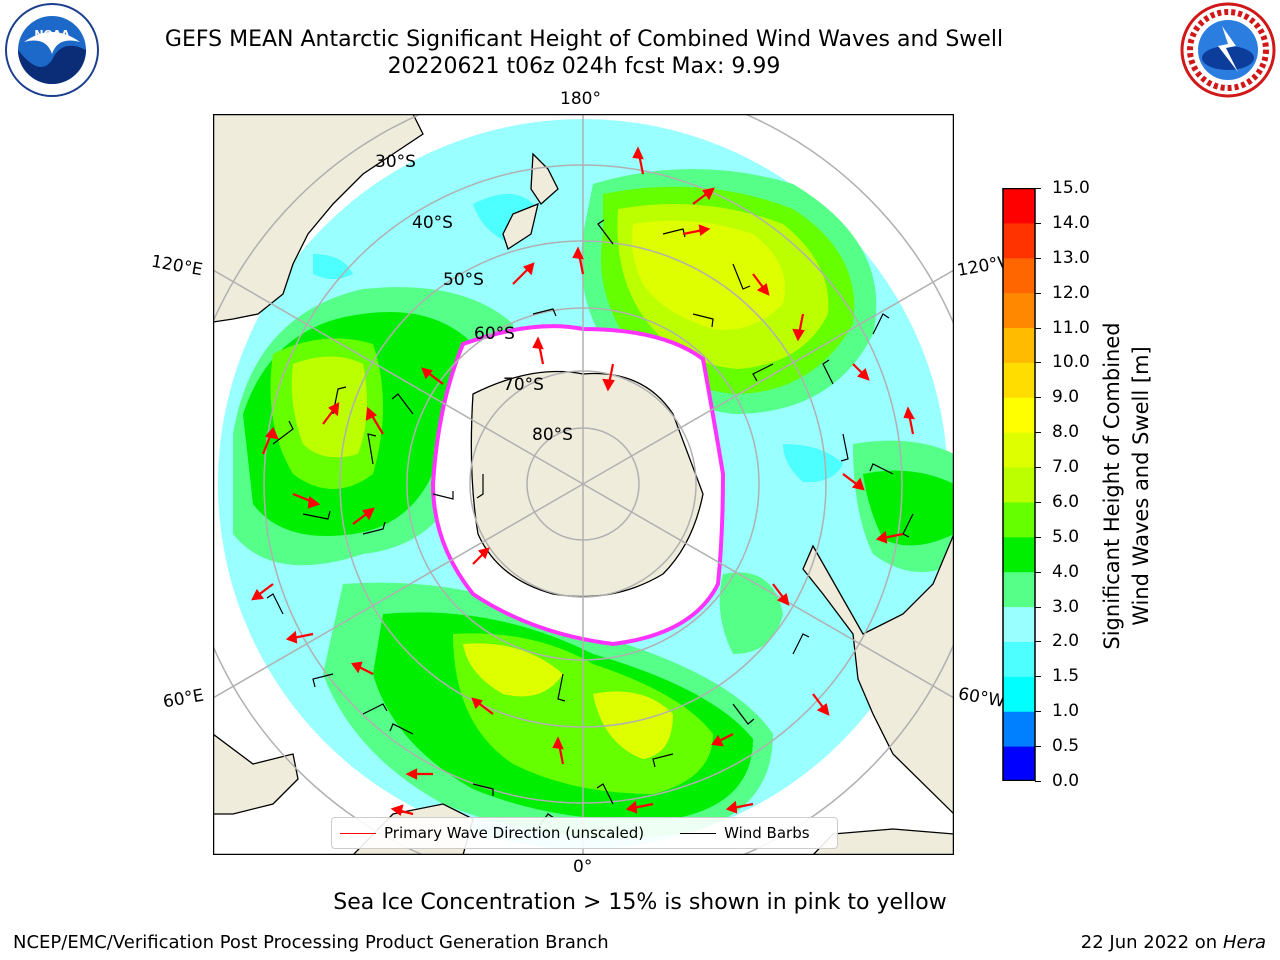 The width and height of the screenshot is (1280, 960). Describe the element at coordinates (1066, 571) in the screenshot. I see `colorbar-tick-label: 4.0` at that location.